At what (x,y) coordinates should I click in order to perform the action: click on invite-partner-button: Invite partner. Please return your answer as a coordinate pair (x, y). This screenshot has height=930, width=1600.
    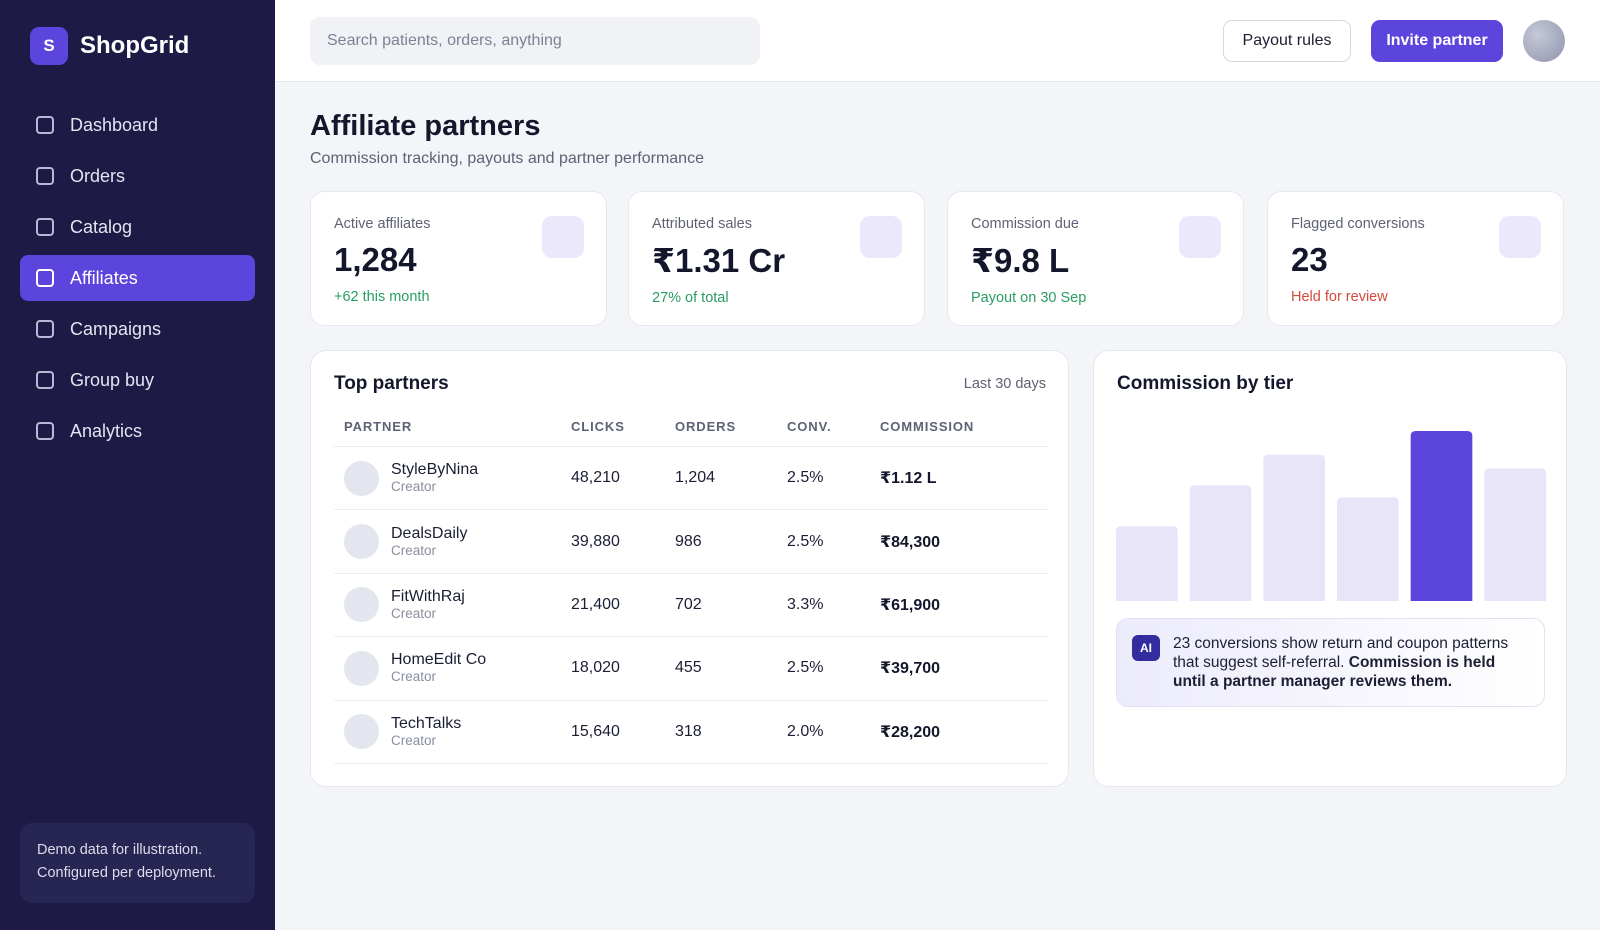
    Looking at the image, I should click on (1437, 41).